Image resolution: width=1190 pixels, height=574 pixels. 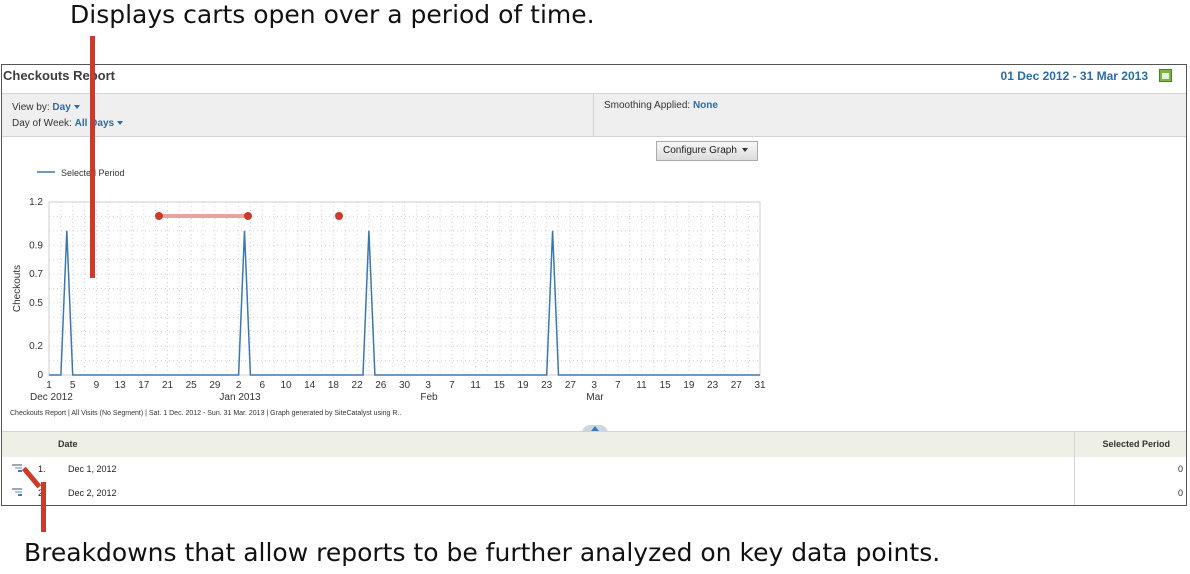 What do you see at coordinates (700, 150) in the screenshot?
I see `configure-graph-label: Configure Graph` at bounding box center [700, 150].